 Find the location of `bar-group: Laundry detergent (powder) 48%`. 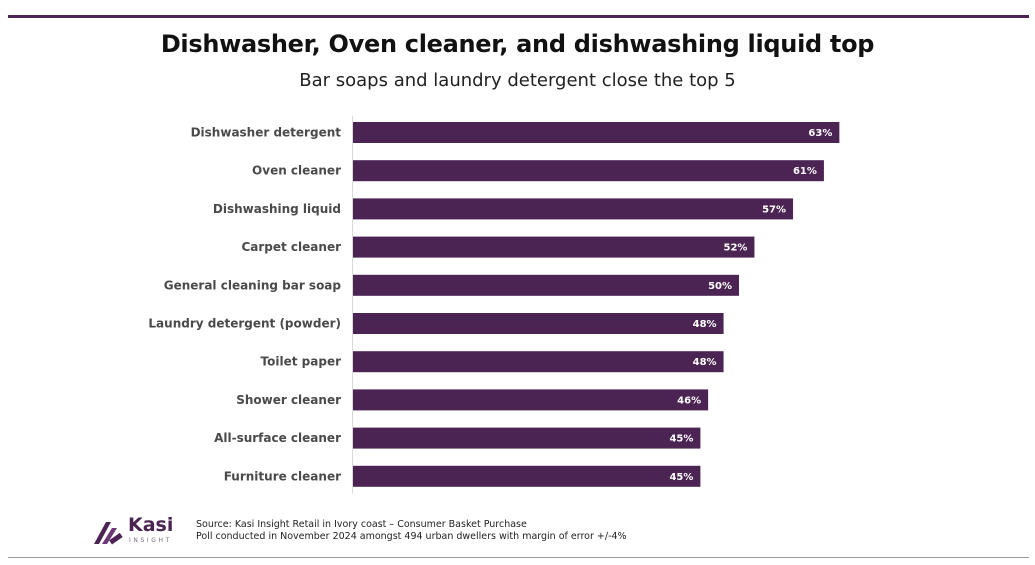

bar-group: Laundry detergent (powder) 48% is located at coordinates (436, 323).